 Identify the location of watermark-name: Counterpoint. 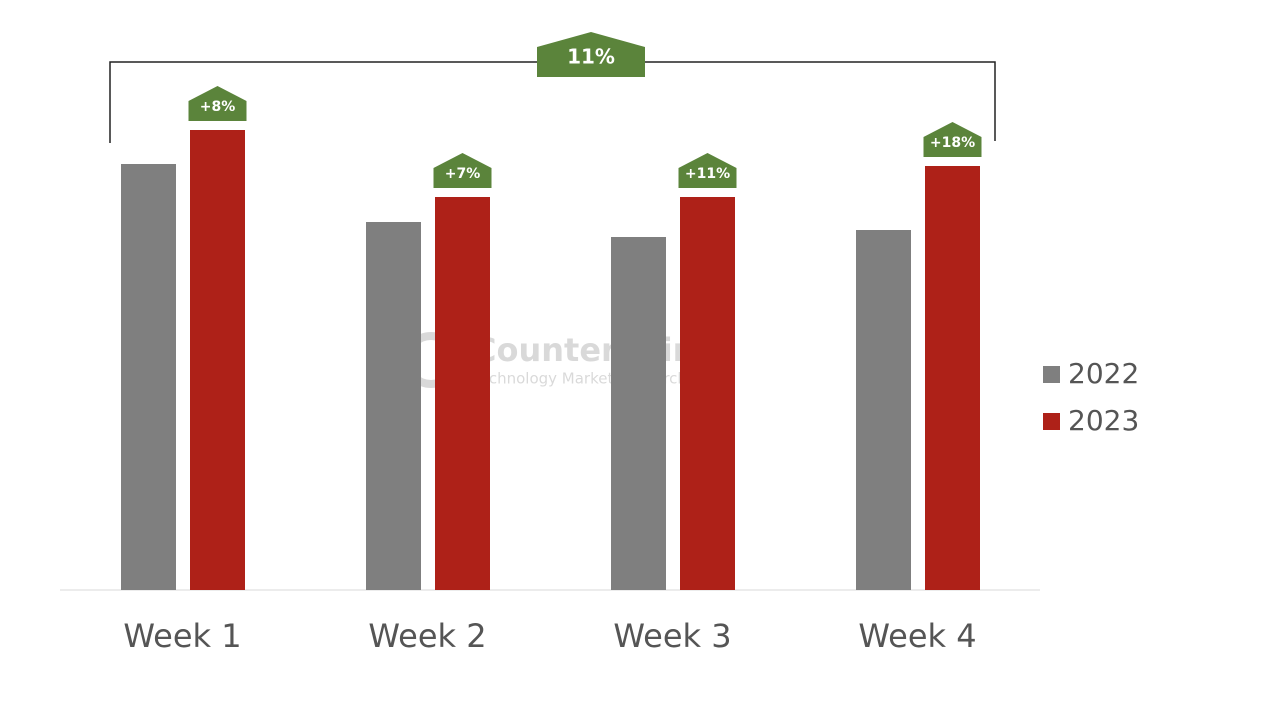
(592, 350).